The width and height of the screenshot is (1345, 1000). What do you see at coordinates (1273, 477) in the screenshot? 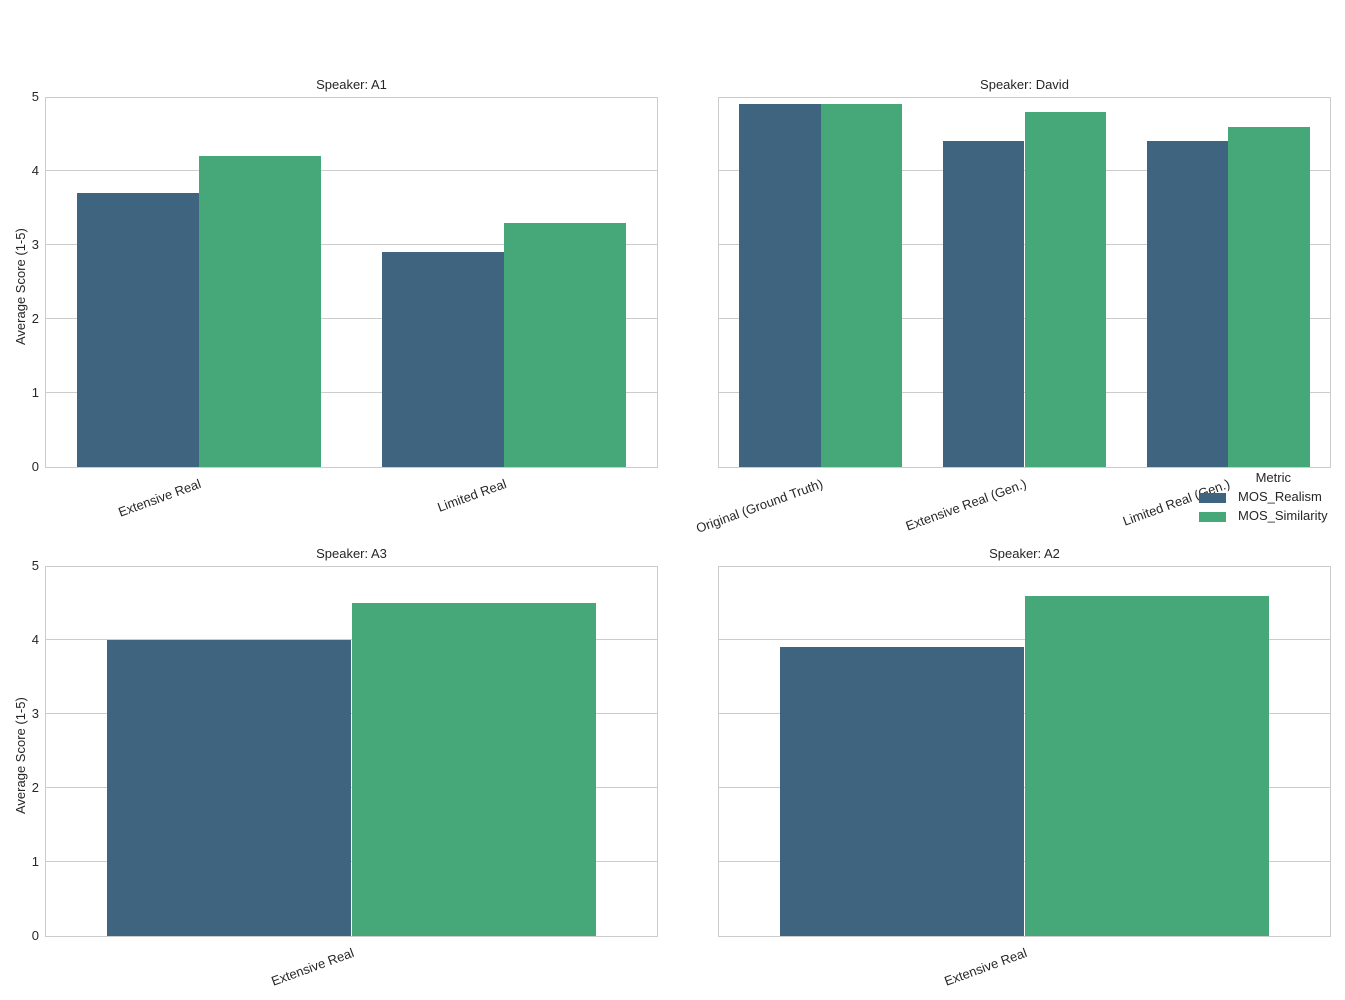
I see `legend-title: Metric` at bounding box center [1273, 477].